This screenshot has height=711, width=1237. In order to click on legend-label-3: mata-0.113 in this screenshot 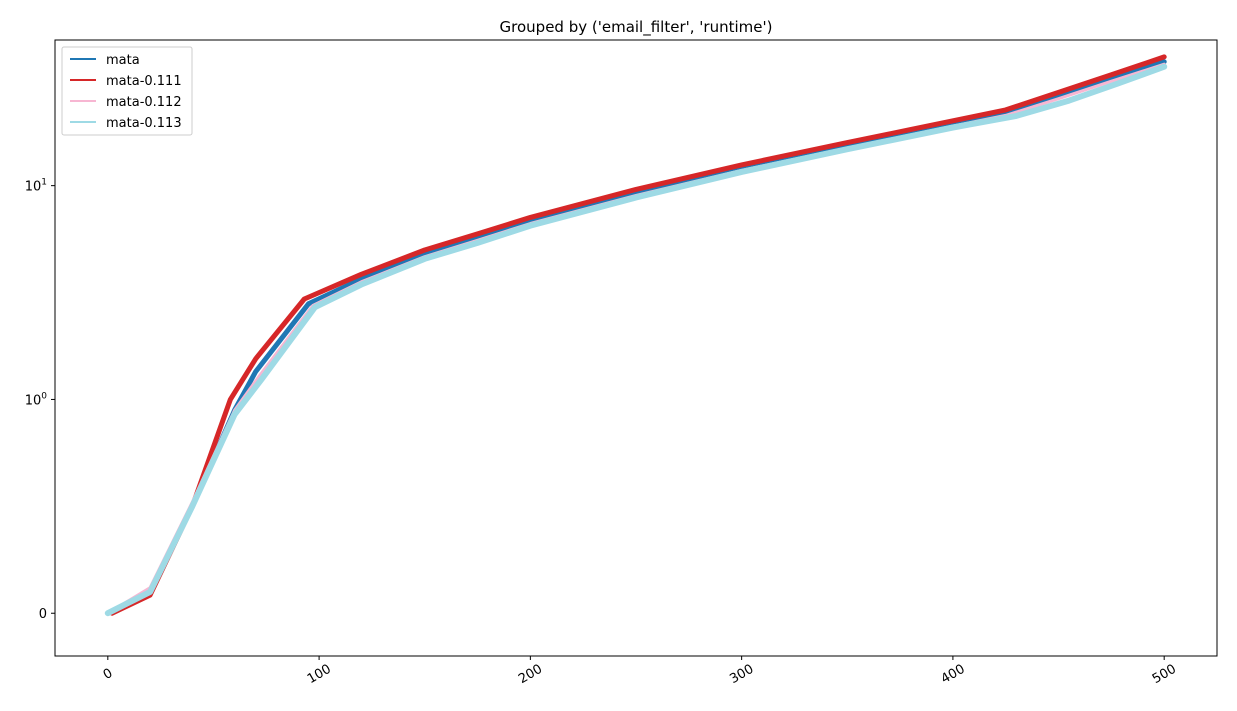, I will do `click(144, 123)`.